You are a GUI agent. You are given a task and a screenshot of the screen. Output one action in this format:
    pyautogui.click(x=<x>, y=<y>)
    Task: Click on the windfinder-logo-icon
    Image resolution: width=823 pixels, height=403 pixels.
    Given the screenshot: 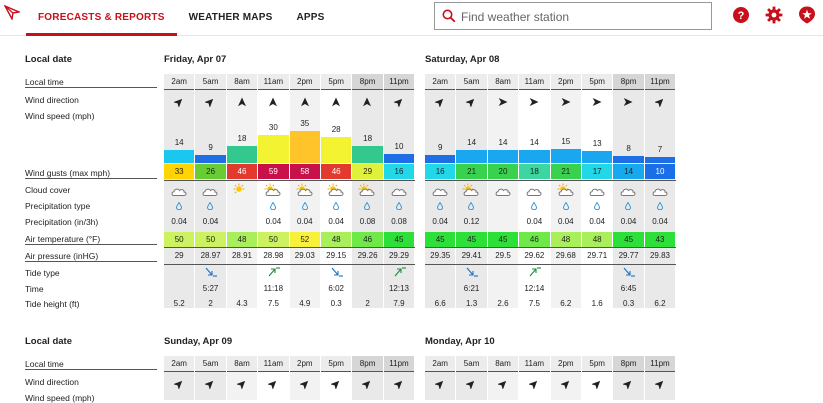 What is the action you would take?
    pyautogui.click(x=12, y=12)
    